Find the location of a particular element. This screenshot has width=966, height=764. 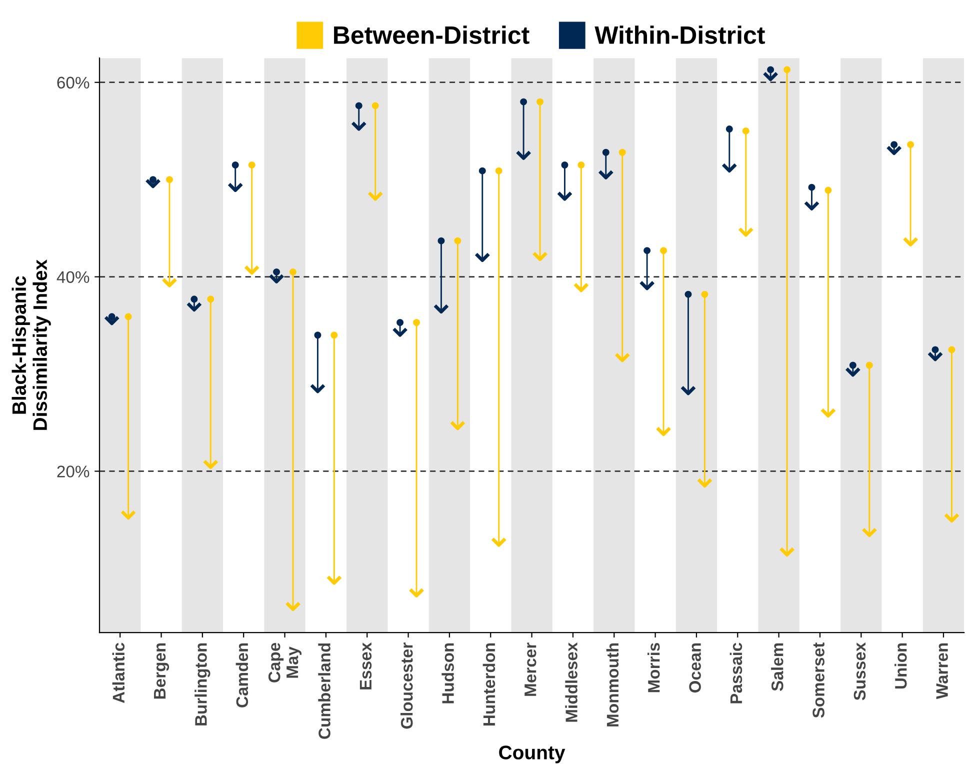

x-tick-label: Bergen is located at coordinates (162, 671).